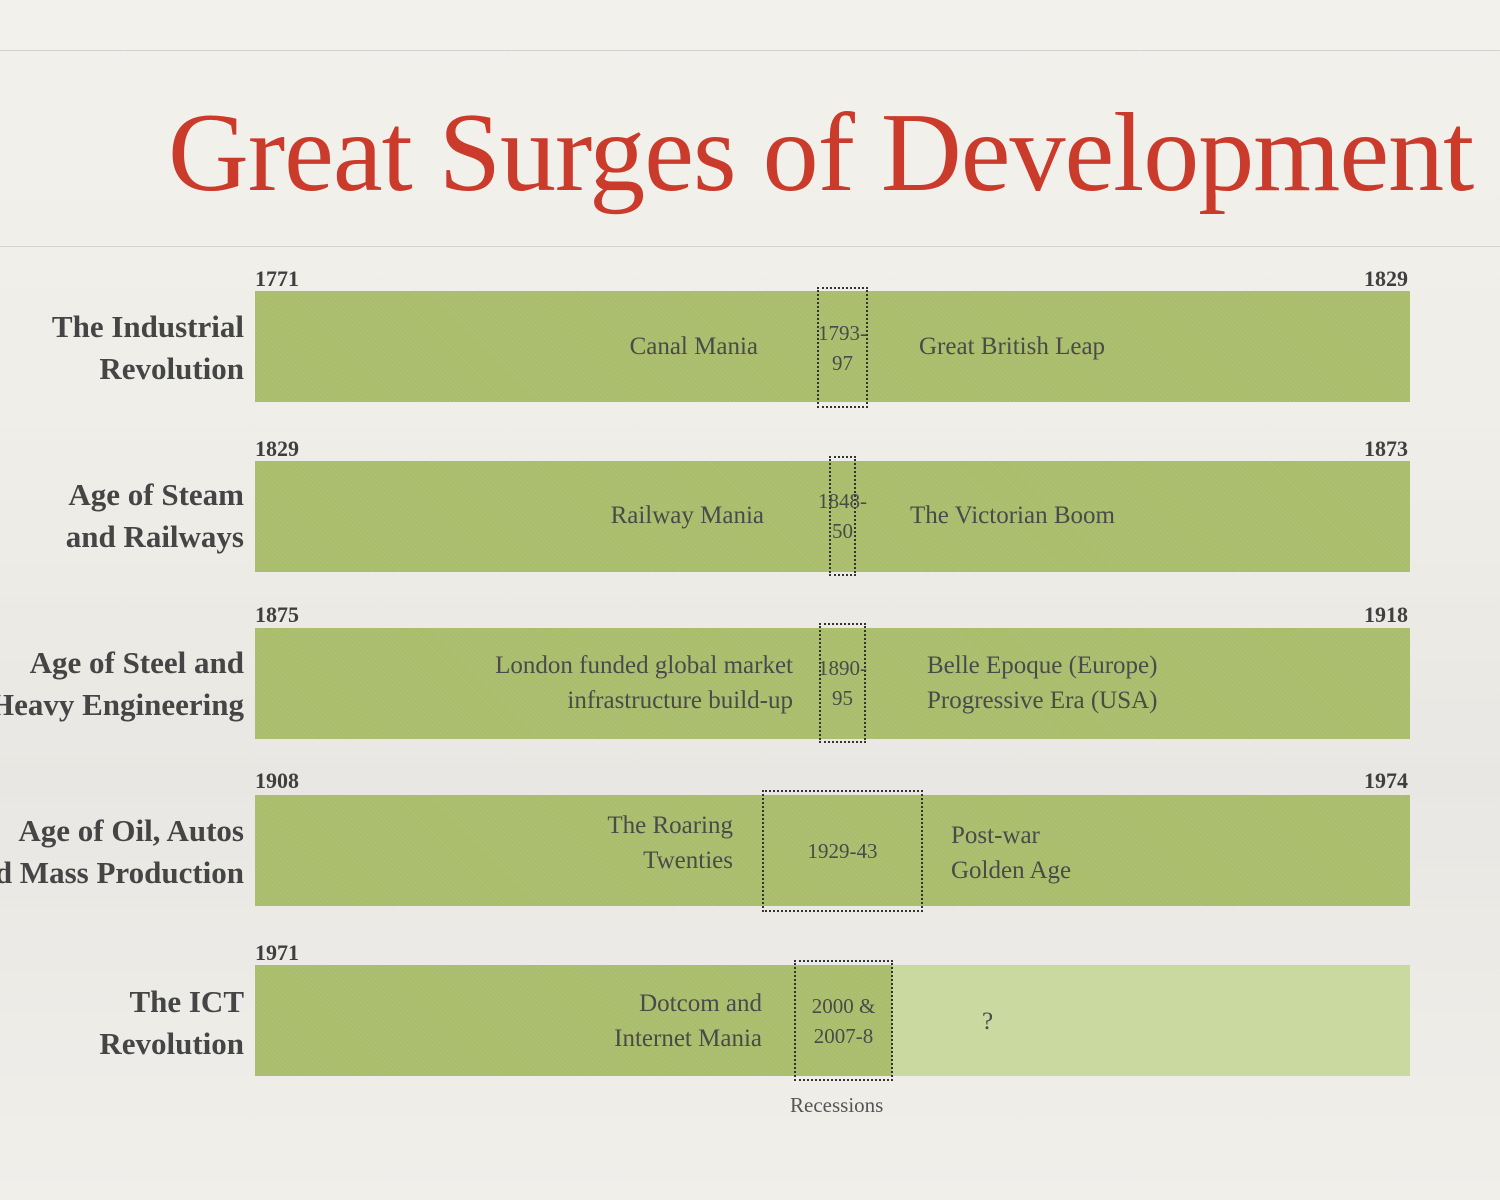  I want to click on deployment-phase-label: The Victorian Boom, so click(1012, 515).